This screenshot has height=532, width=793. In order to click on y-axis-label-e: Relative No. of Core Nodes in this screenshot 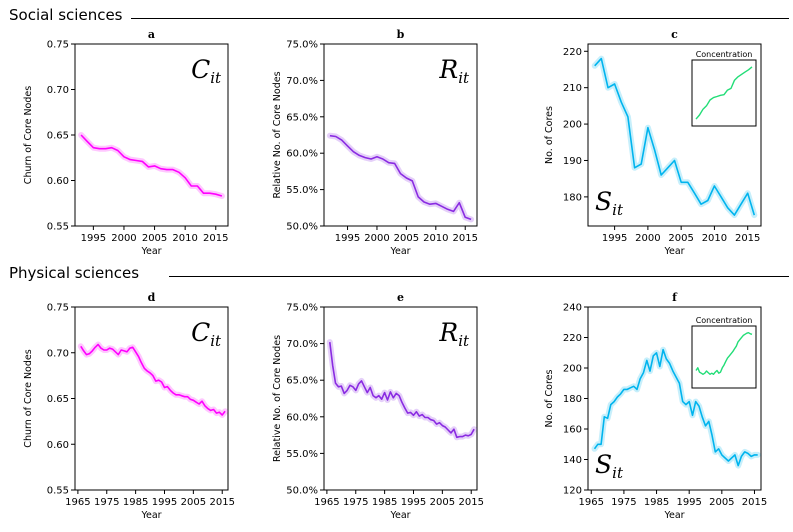, I will do `click(277, 398)`.